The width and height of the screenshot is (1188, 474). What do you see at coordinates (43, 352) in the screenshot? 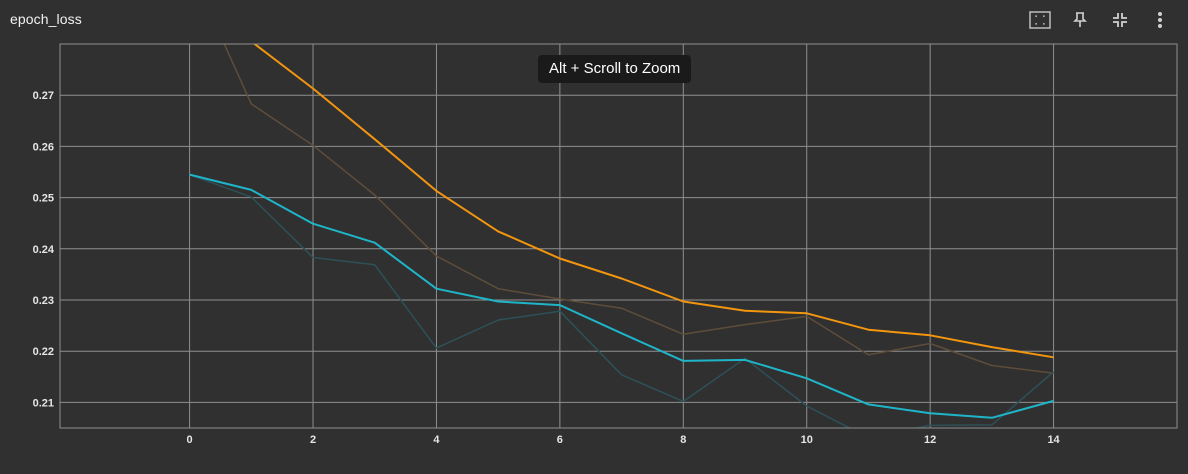
I see `y-tick-label: 0.22` at bounding box center [43, 352].